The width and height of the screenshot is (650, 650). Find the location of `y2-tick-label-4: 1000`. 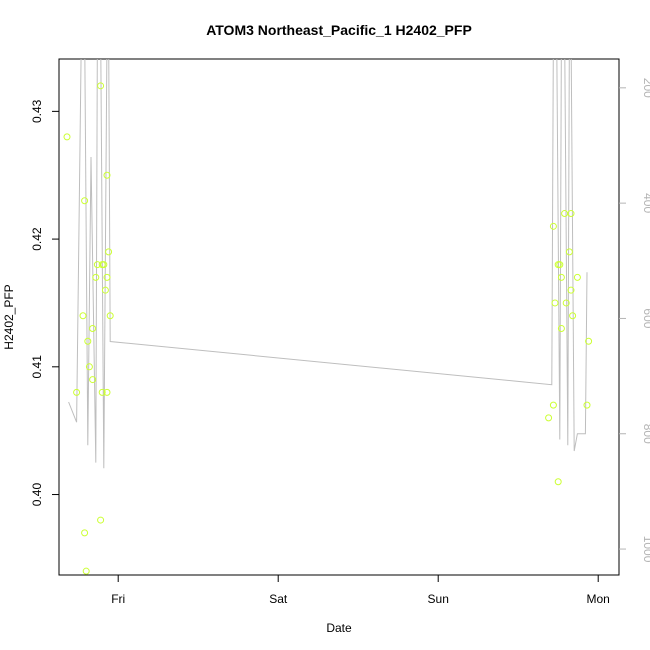

y2-tick-label-4: 1000 is located at coordinates (645, 549).